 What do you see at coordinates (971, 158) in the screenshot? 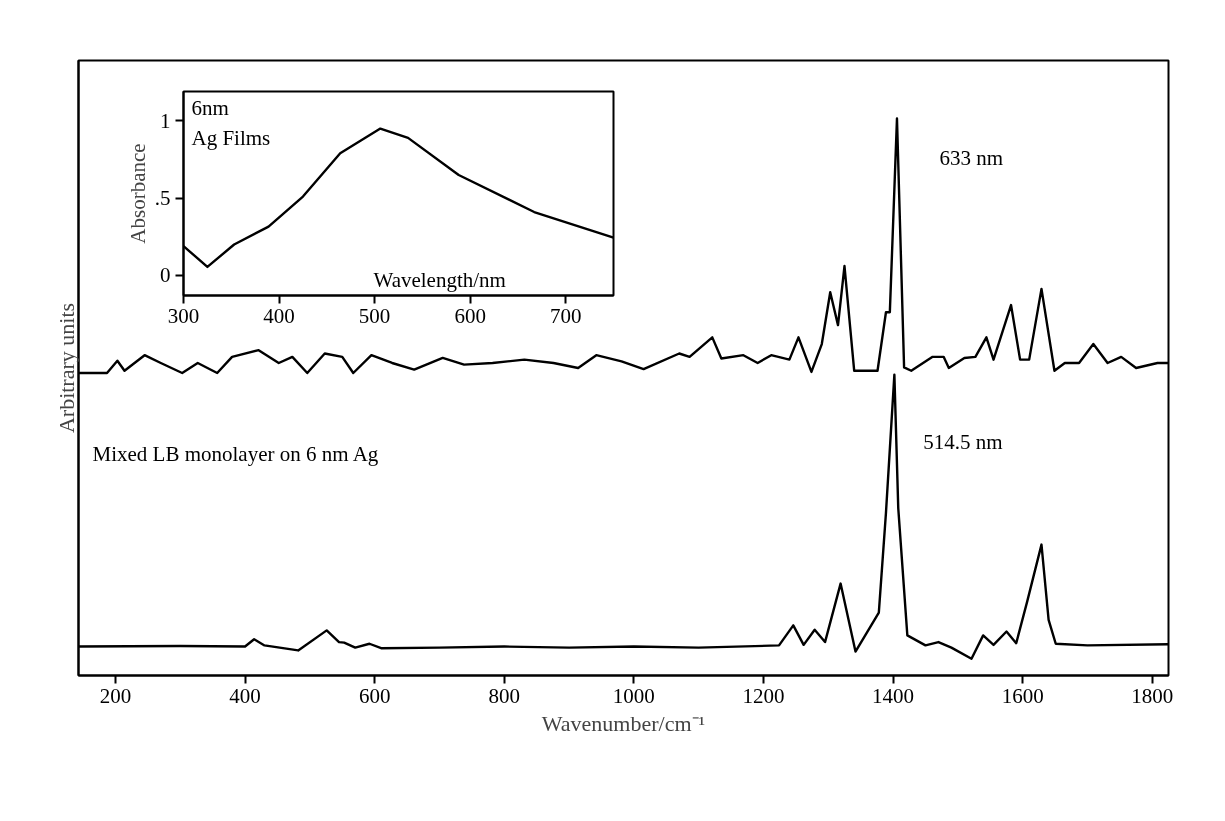
I see `series-label: 633 nm` at bounding box center [971, 158].